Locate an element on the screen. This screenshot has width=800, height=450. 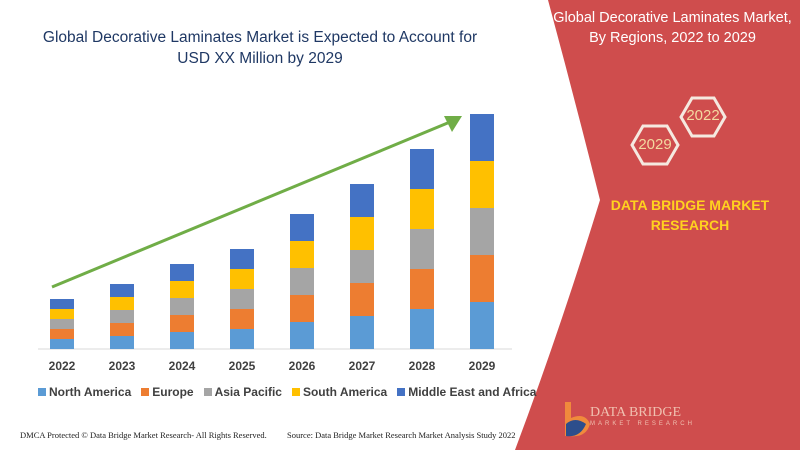
hexagon-2022 is located at coordinates (703, 117).